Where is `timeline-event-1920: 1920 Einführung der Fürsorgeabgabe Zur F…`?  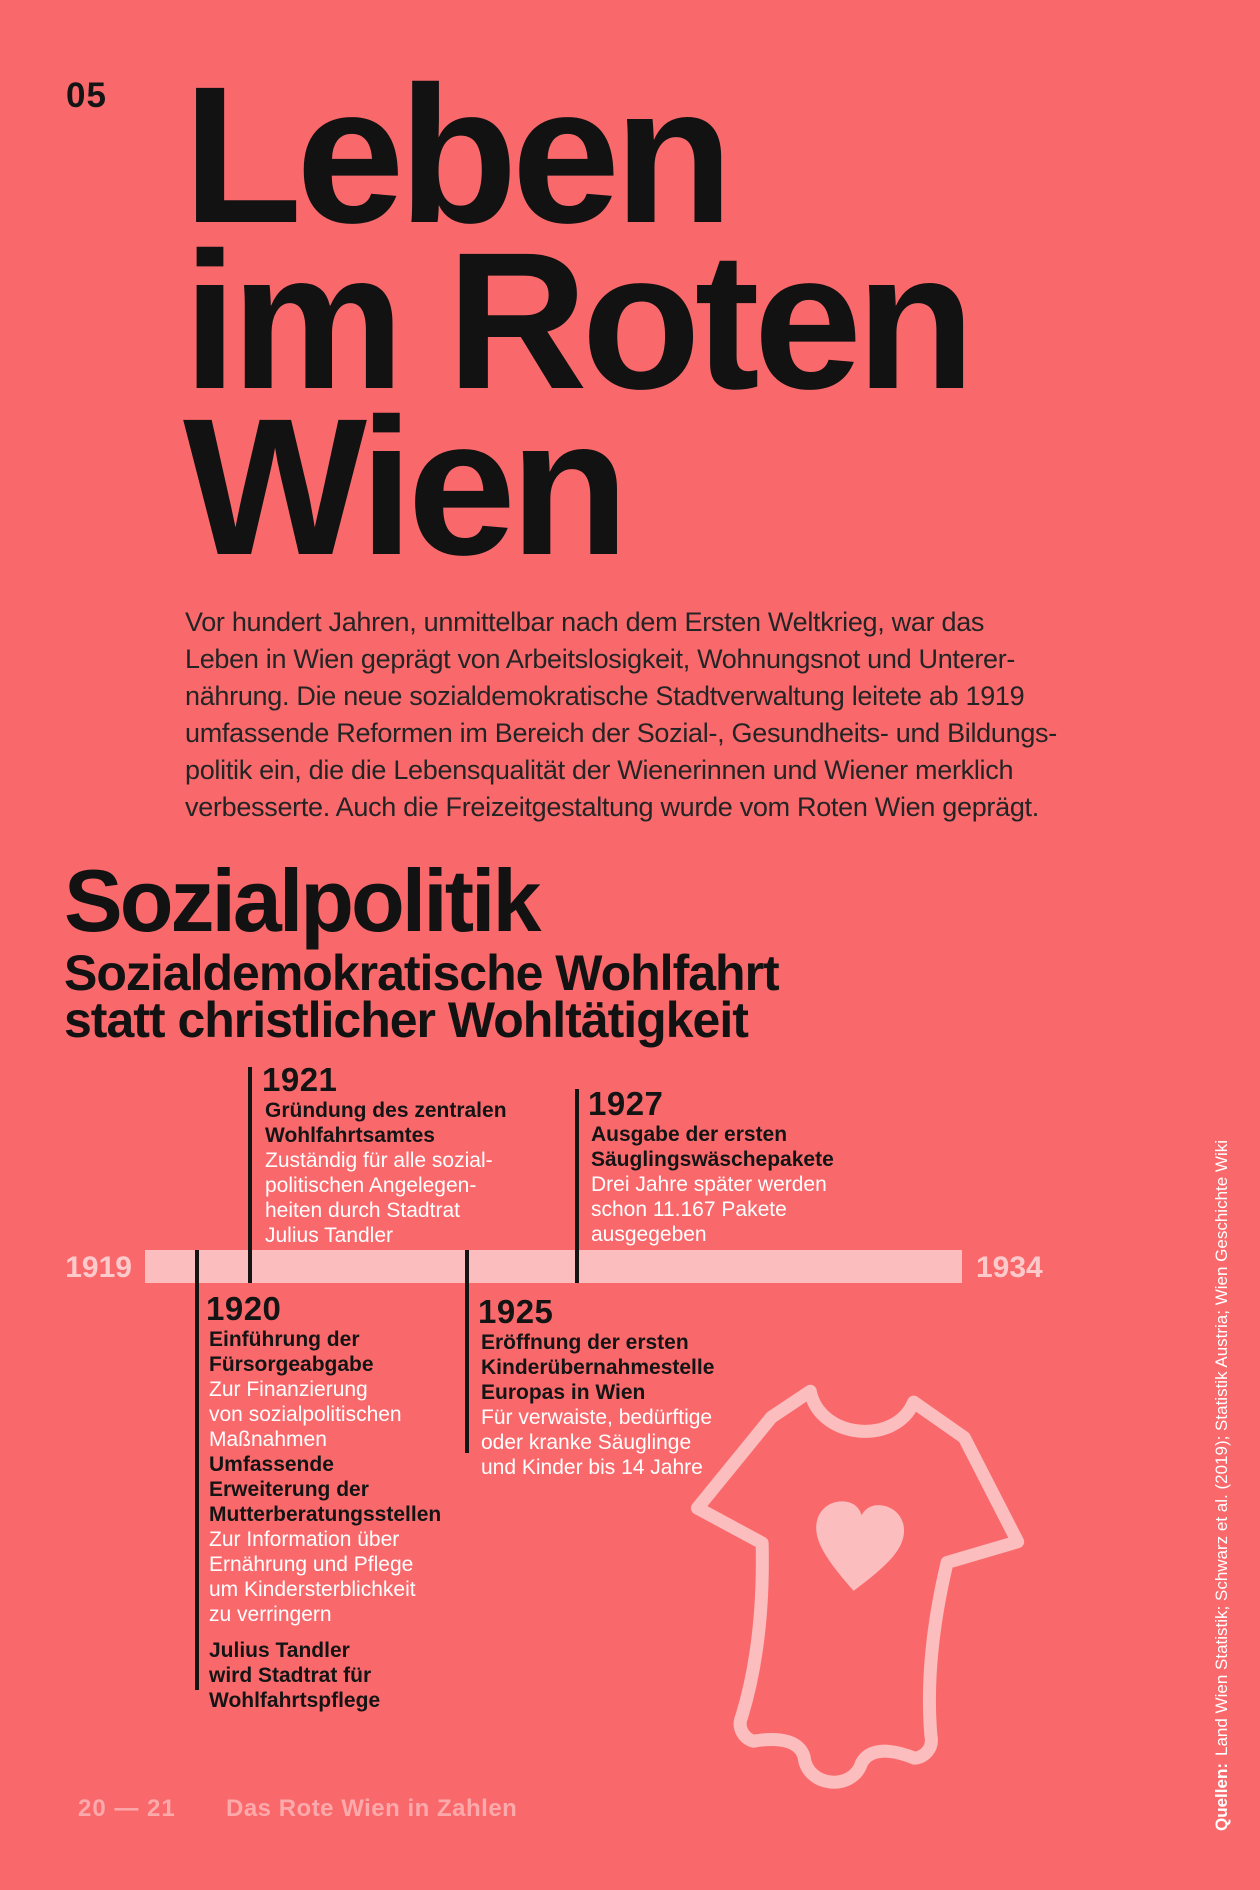
timeline-event-1920: 1920 Einführung der Fürsorgeabgabe Zur F… is located at coordinates (323, 1502).